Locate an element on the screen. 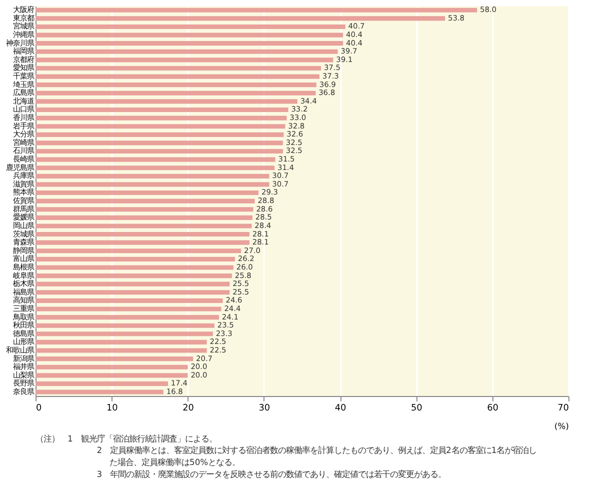 The height and width of the screenshot is (499, 596). x-tick-label: 20 is located at coordinates (188, 408).